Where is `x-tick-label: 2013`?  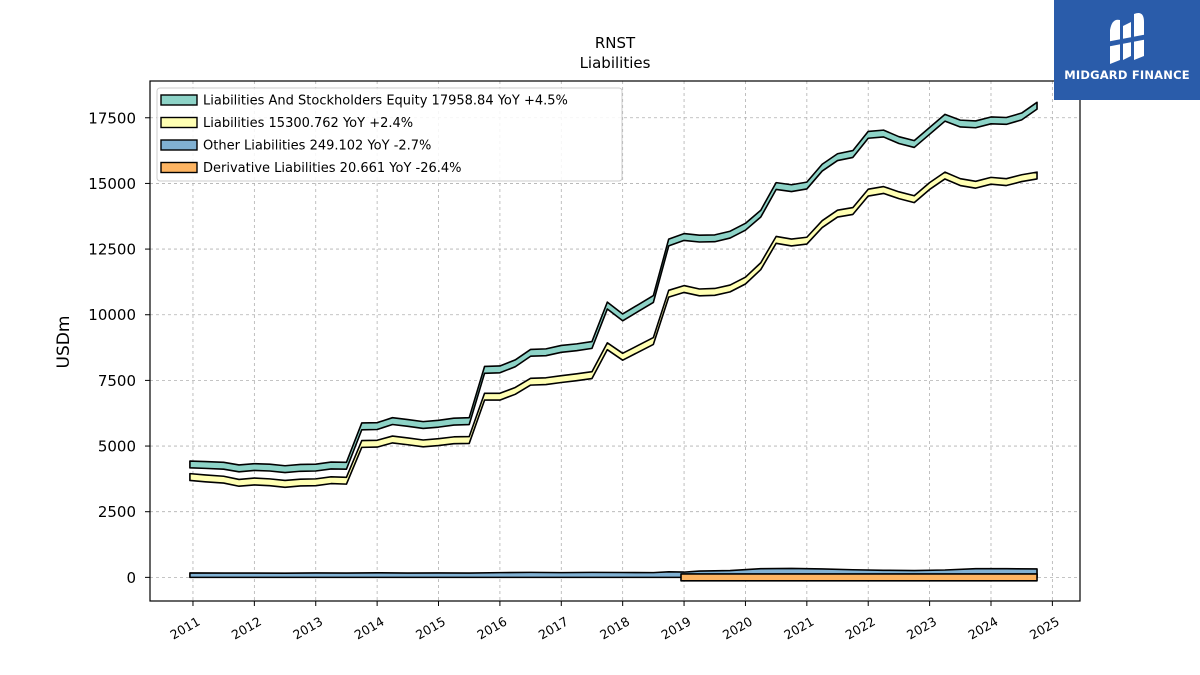
x-tick-label: 2013 is located at coordinates (307, 628).